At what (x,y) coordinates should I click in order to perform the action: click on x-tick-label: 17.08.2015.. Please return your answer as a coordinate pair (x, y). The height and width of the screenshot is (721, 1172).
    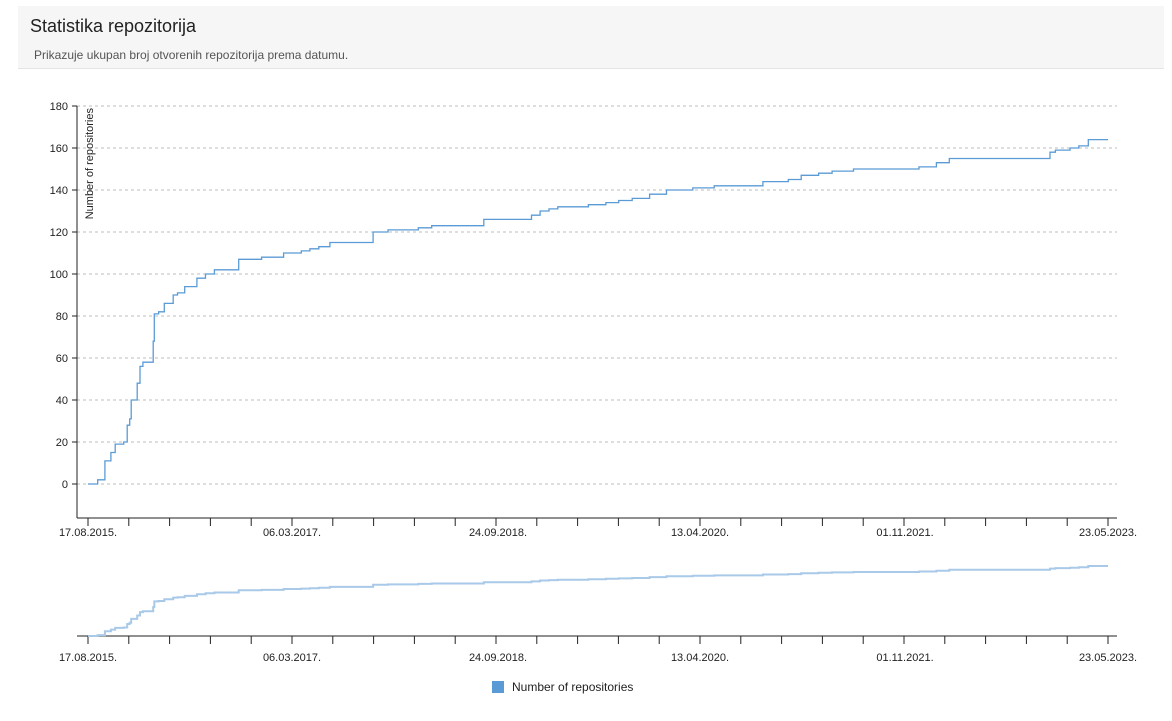
    Looking at the image, I should click on (88, 533).